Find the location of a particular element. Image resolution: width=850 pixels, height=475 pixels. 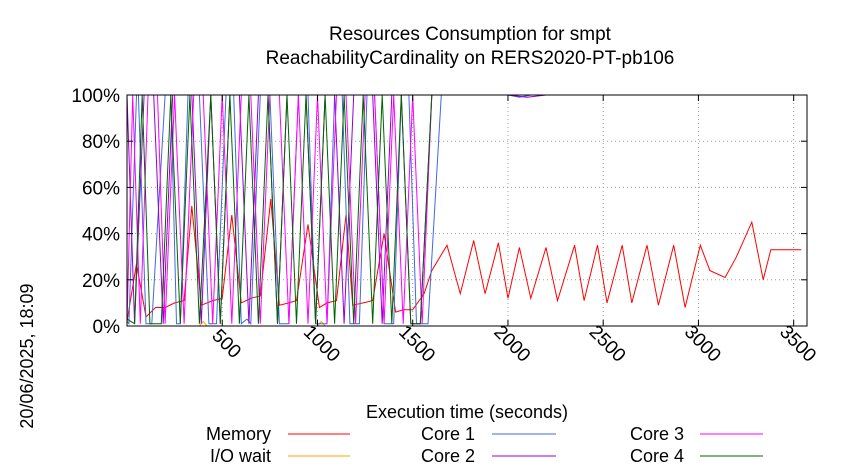

x-tick-label: 3000 is located at coordinates (702, 344).